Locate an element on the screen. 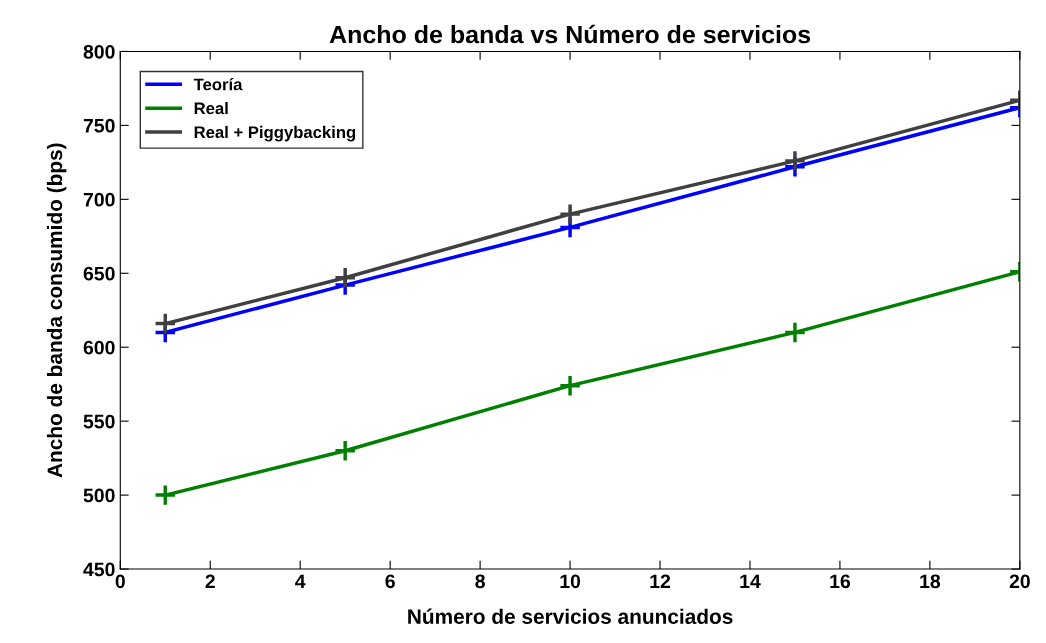 Image resolution: width=1046 pixels, height=643 pixels. y-tick-label: 650 is located at coordinates (99, 273).